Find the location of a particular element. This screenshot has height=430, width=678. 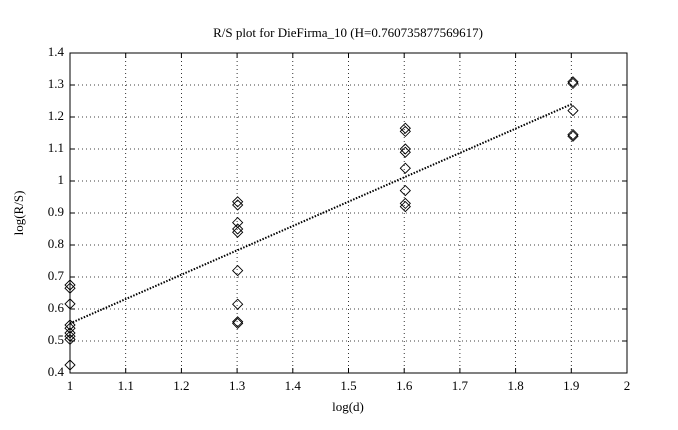

x-tick-label: 1.8 is located at coordinates (515, 385).